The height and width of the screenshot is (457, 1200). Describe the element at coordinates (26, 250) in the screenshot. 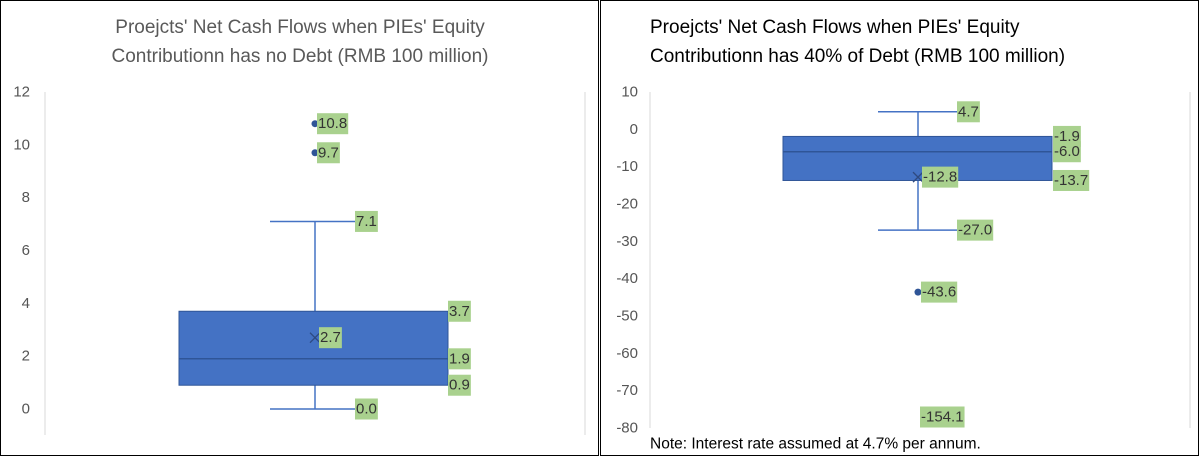

I see `y-tick-label: 6` at that location.